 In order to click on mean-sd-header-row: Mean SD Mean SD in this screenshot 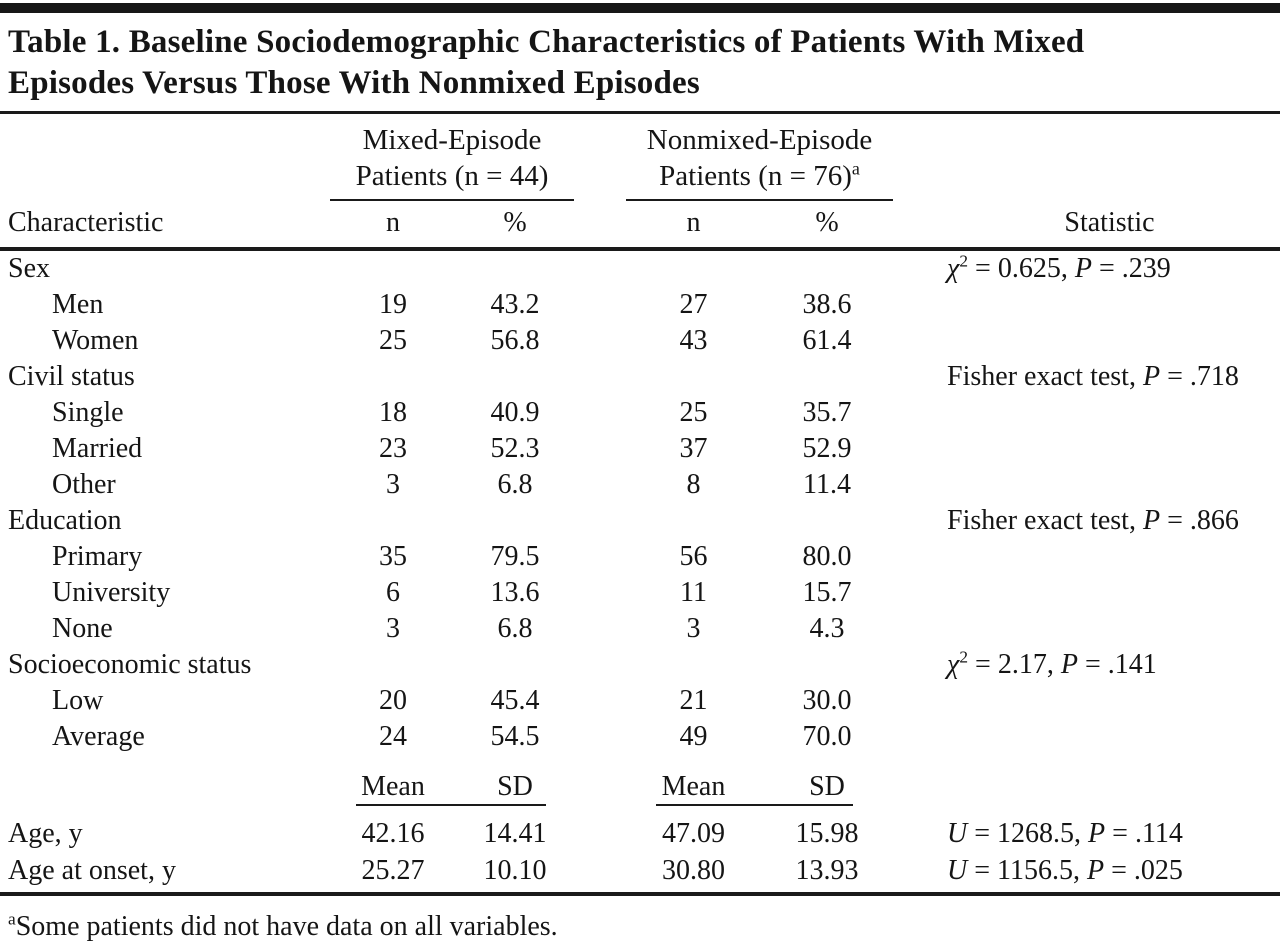, I will do `click(640, 779)`.